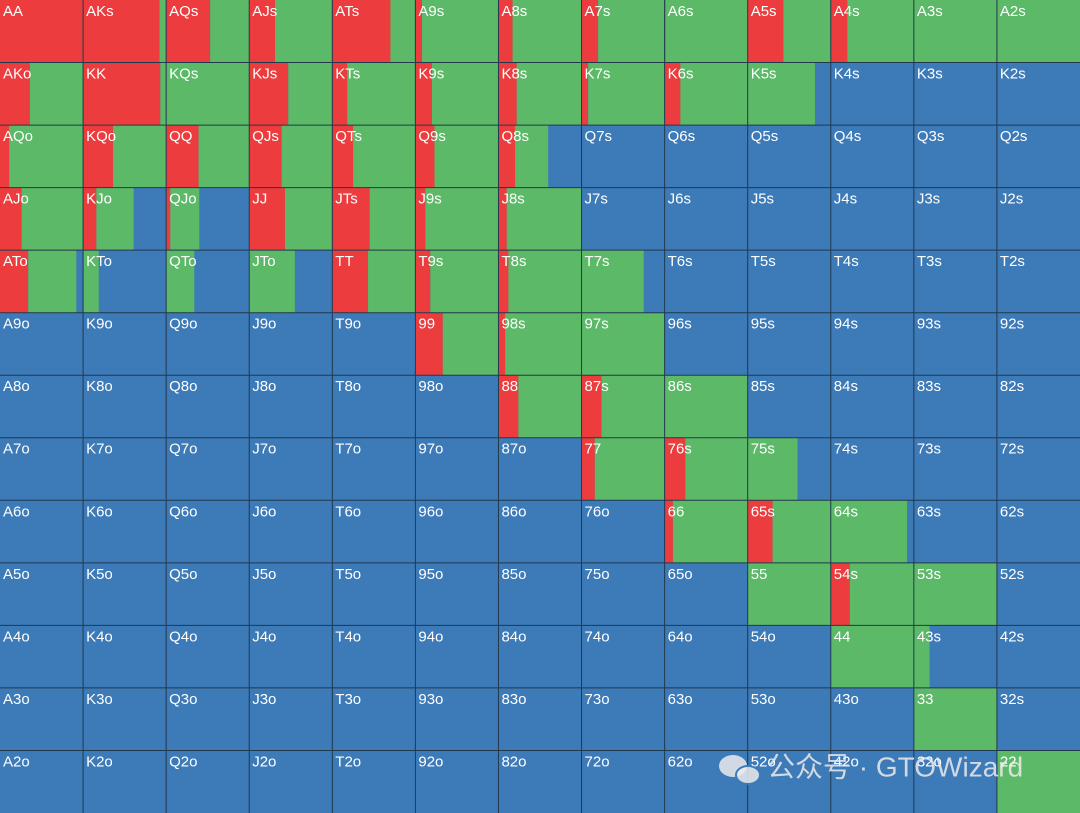 The width and height of the screenshot is (1080, 813). I want to click on hand-label: AJs, so click(264, 11).